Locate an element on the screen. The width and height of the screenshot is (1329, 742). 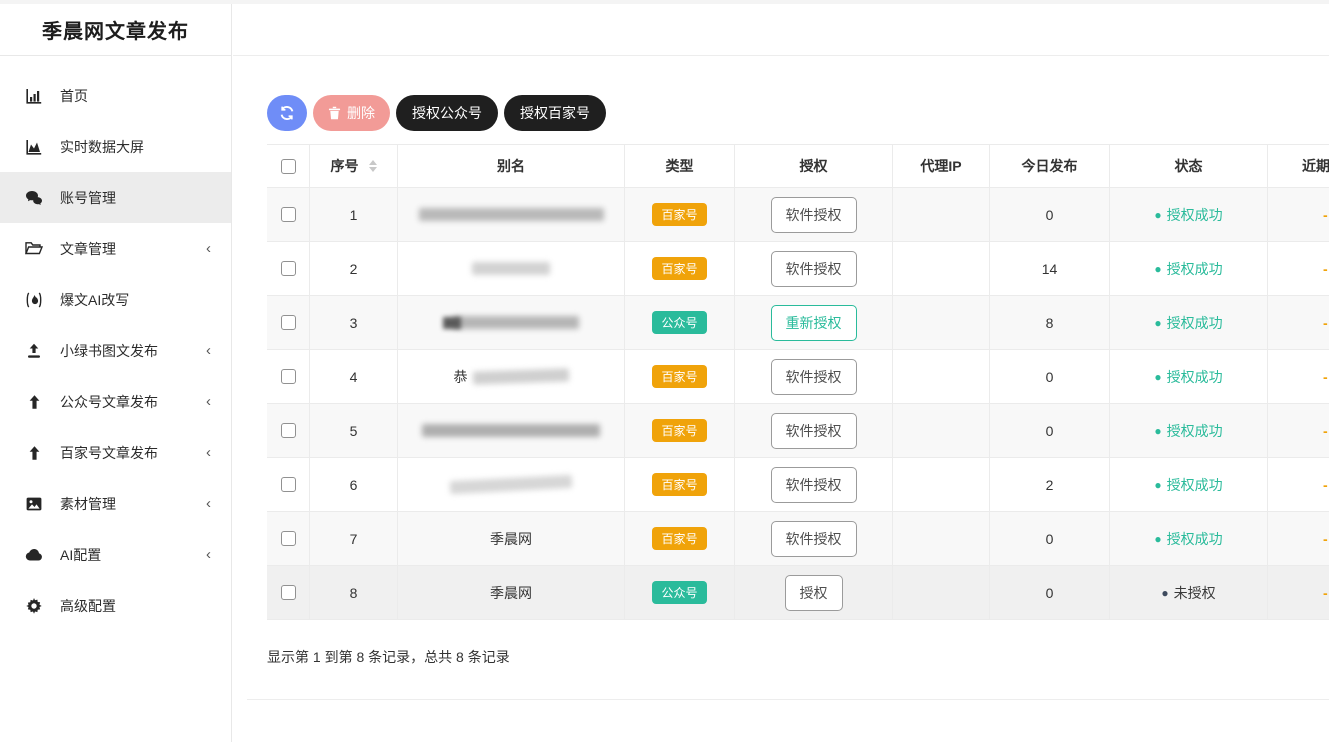
table-row: 8 季晨网 公众号 授权 0 ● 未授权 - is located at coordinates (798, 593).